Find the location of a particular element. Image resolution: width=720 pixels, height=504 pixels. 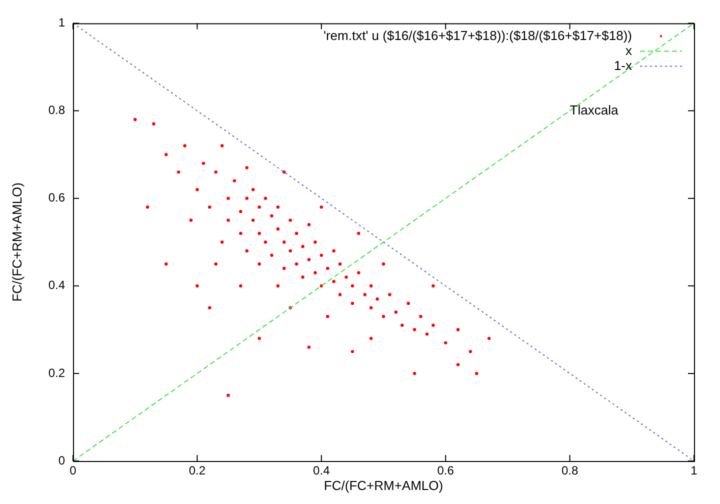

y-tick-label: 0.6 is located at coordinates (57, 197).